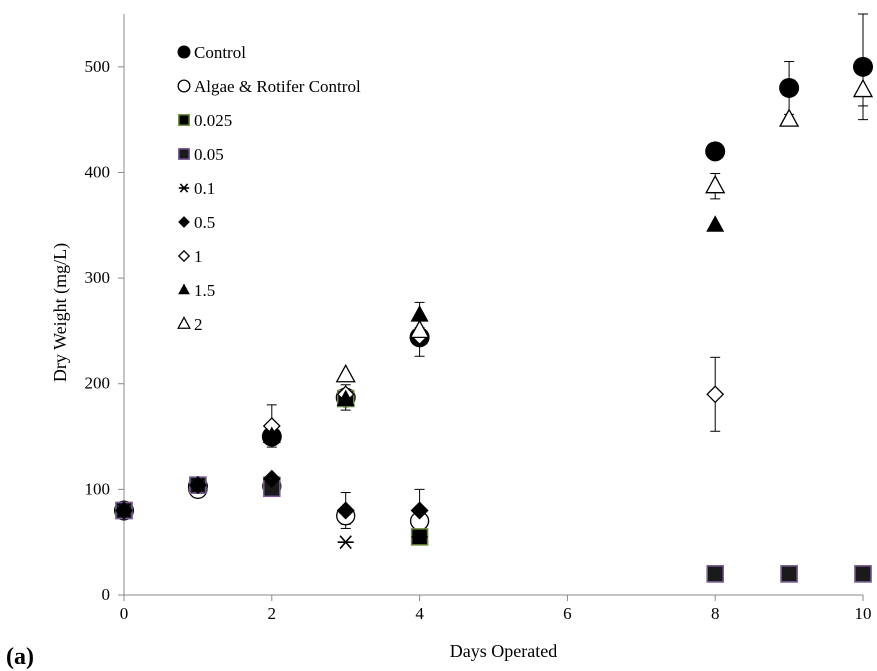  What do you see at coordinates (198, 256) in the screenshot?
I see `legend-label-6: 1` at bounding box center [198, 256].